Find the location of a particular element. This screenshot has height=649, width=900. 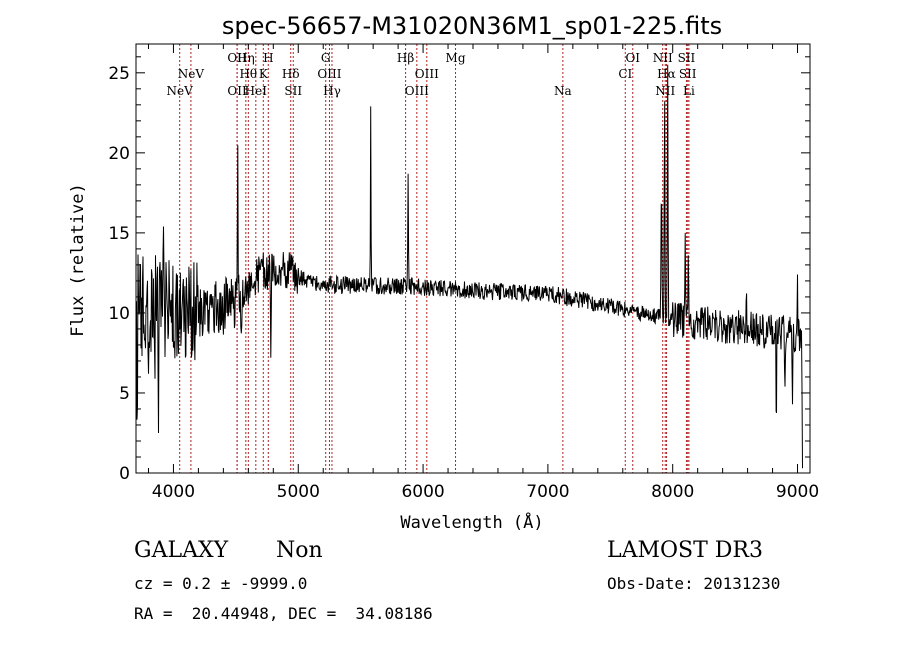

line-label: Hα is located at coordinates (666, 74).